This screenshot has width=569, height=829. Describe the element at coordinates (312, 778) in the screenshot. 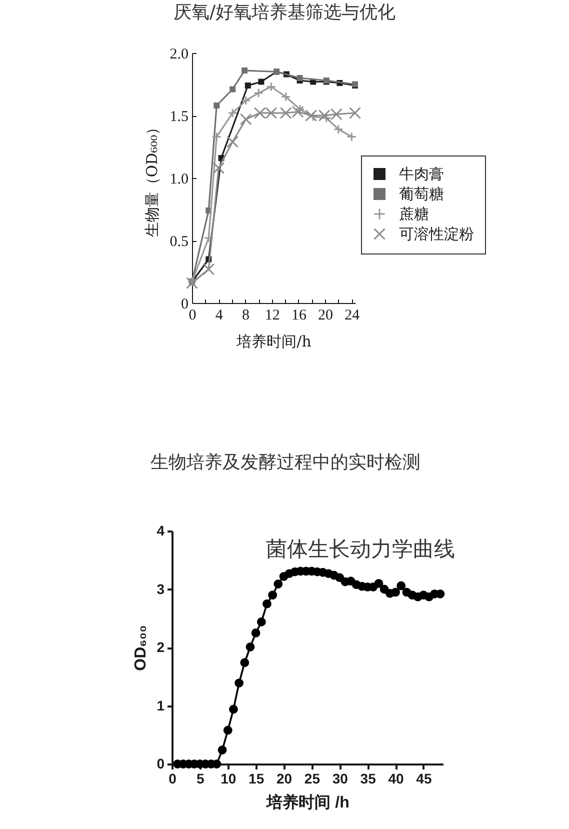

I see `x-tick-label: 25` at that location.